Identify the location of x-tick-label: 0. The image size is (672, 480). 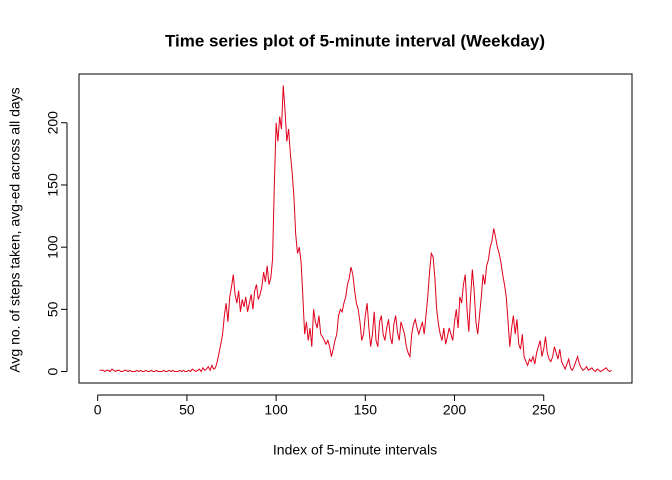
(98, 410).